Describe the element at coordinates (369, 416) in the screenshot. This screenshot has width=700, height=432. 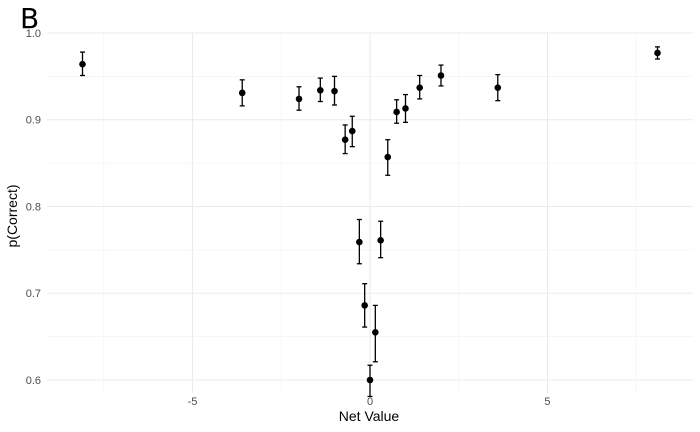
I see `x-axis-title: Net Value` at that location.